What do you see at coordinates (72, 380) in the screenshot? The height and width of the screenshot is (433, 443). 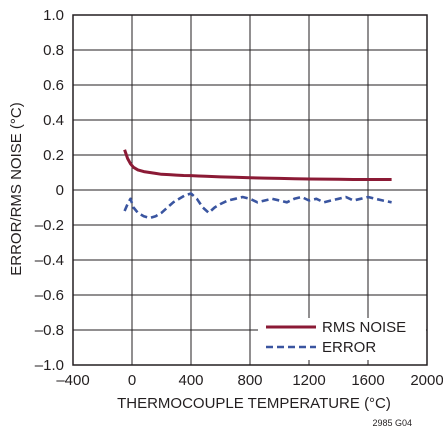 I see `x-tick-label: –400` at bounding box center [72, 380].